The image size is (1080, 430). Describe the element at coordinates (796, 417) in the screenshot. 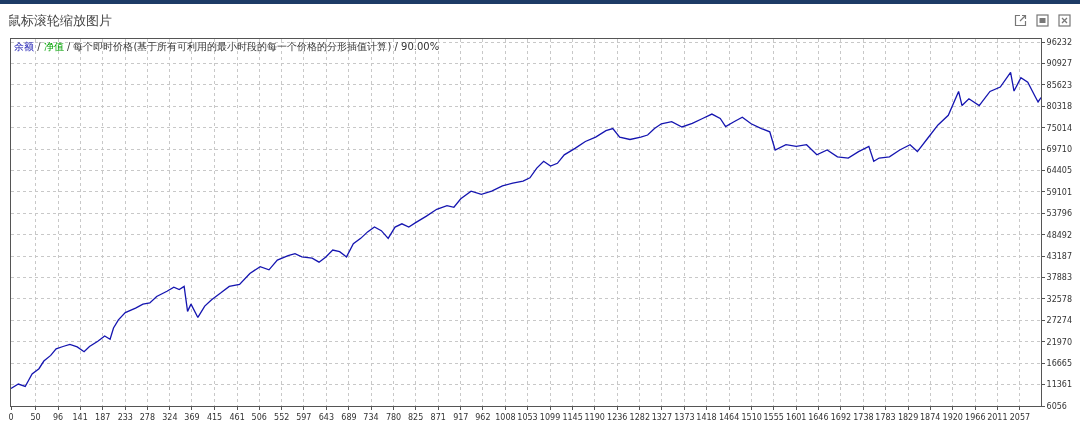

I see `x-tick-label: 1601` at that location.